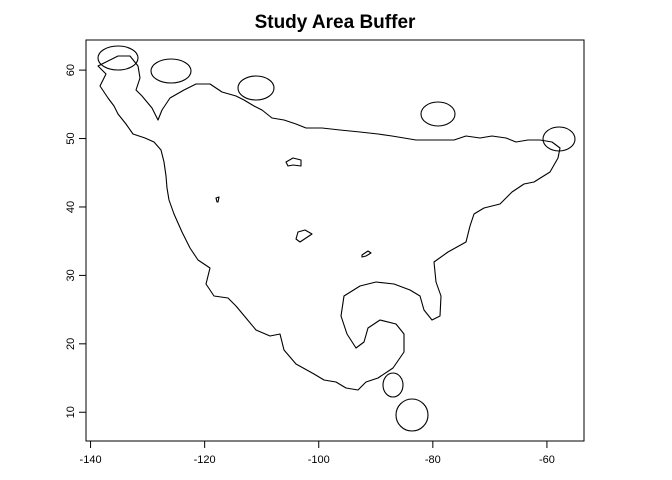  What do you see at coordinates (217, 199) in the screenshot?
I see `buffer-hole-west` at bounding box center [217, 199].